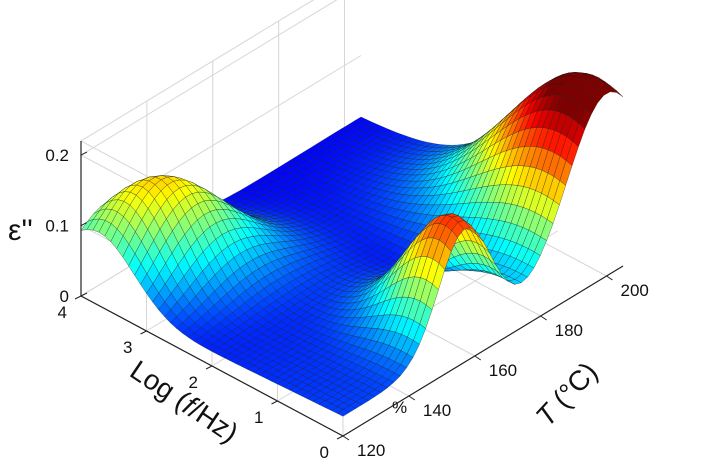 This screenshot has height=469, width=707. What do you see at coordinates (371, 450) in the screenshot?
I see `y-tick-label: 120` at bounding box center [371, 450].